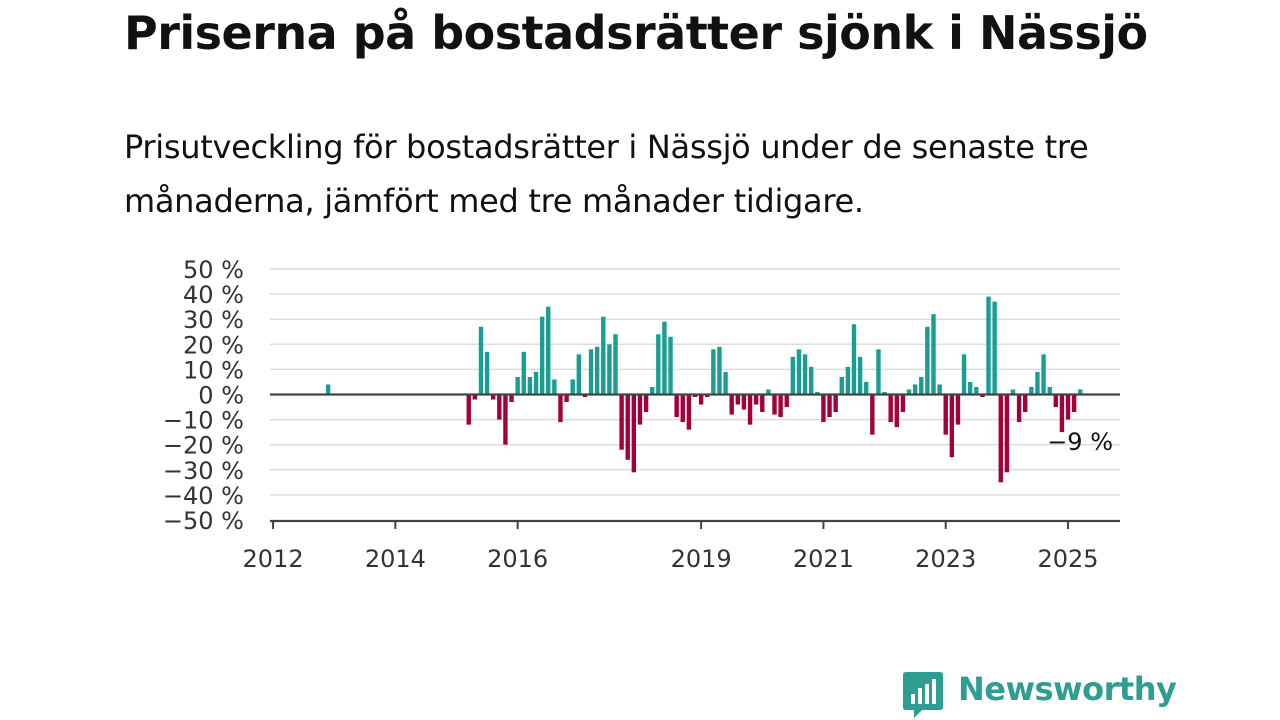 This screenshot has height=720, width=1280. What do you see at coordinates (203, 471) in the screenshot?
I see `y-tick-label: −30 %` at bounding box center [203, 471].